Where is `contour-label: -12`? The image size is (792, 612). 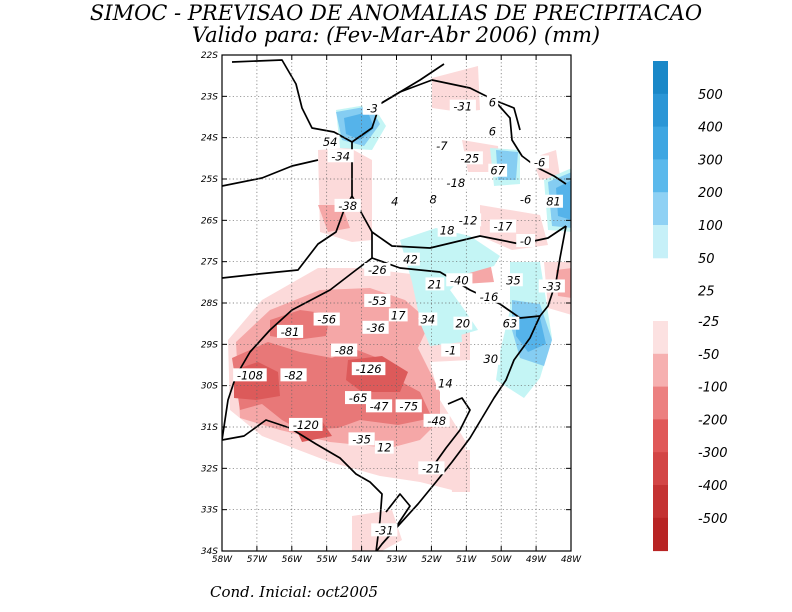
contour-label: -12 is located at coordinates (468, 220).